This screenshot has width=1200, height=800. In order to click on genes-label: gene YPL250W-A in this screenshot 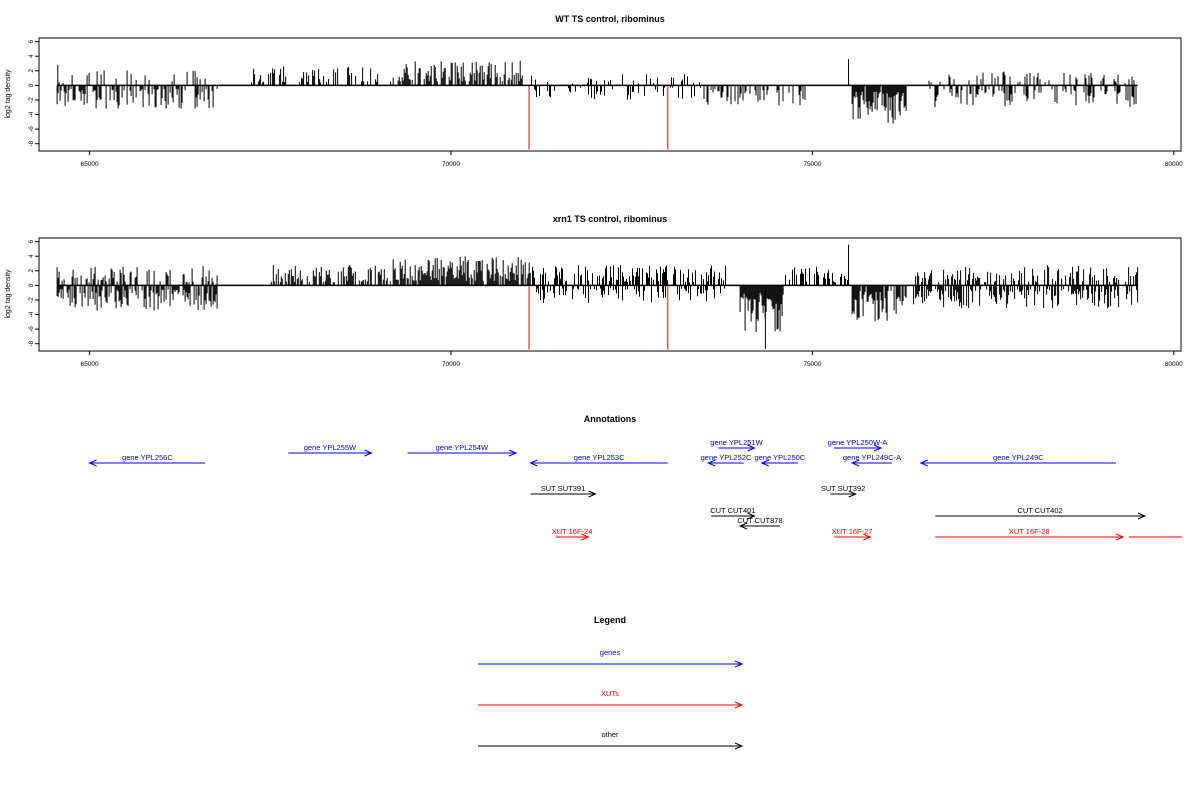, I will do `click(858, 442)`.